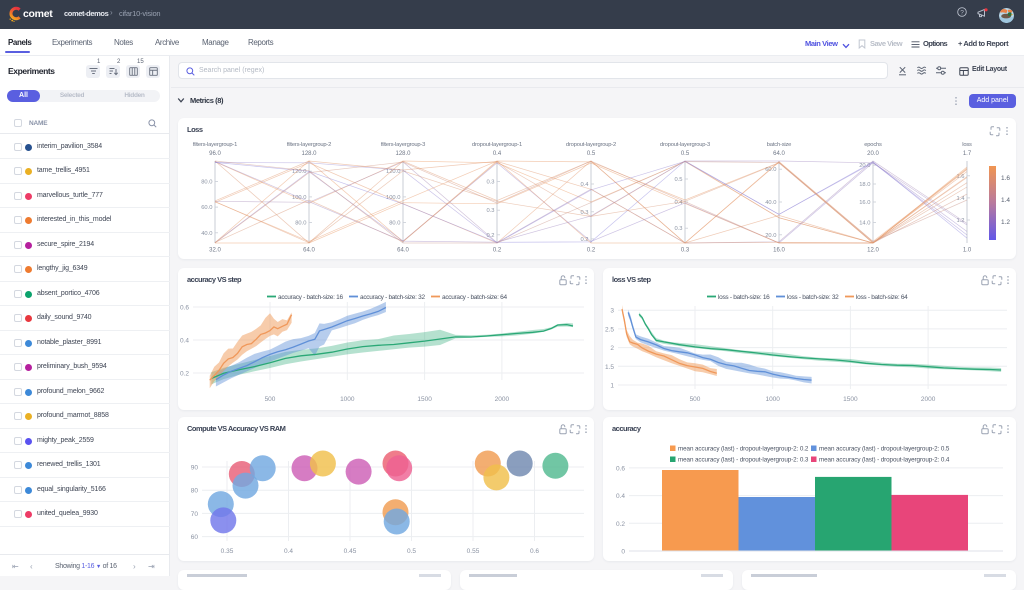 The height and width of the screenshot is (590, 1024). What do you see at coordinates (403, 145) in the screenshot?
I see `svg-text: filters-layergroup-3` at bounding box center [403, 145].